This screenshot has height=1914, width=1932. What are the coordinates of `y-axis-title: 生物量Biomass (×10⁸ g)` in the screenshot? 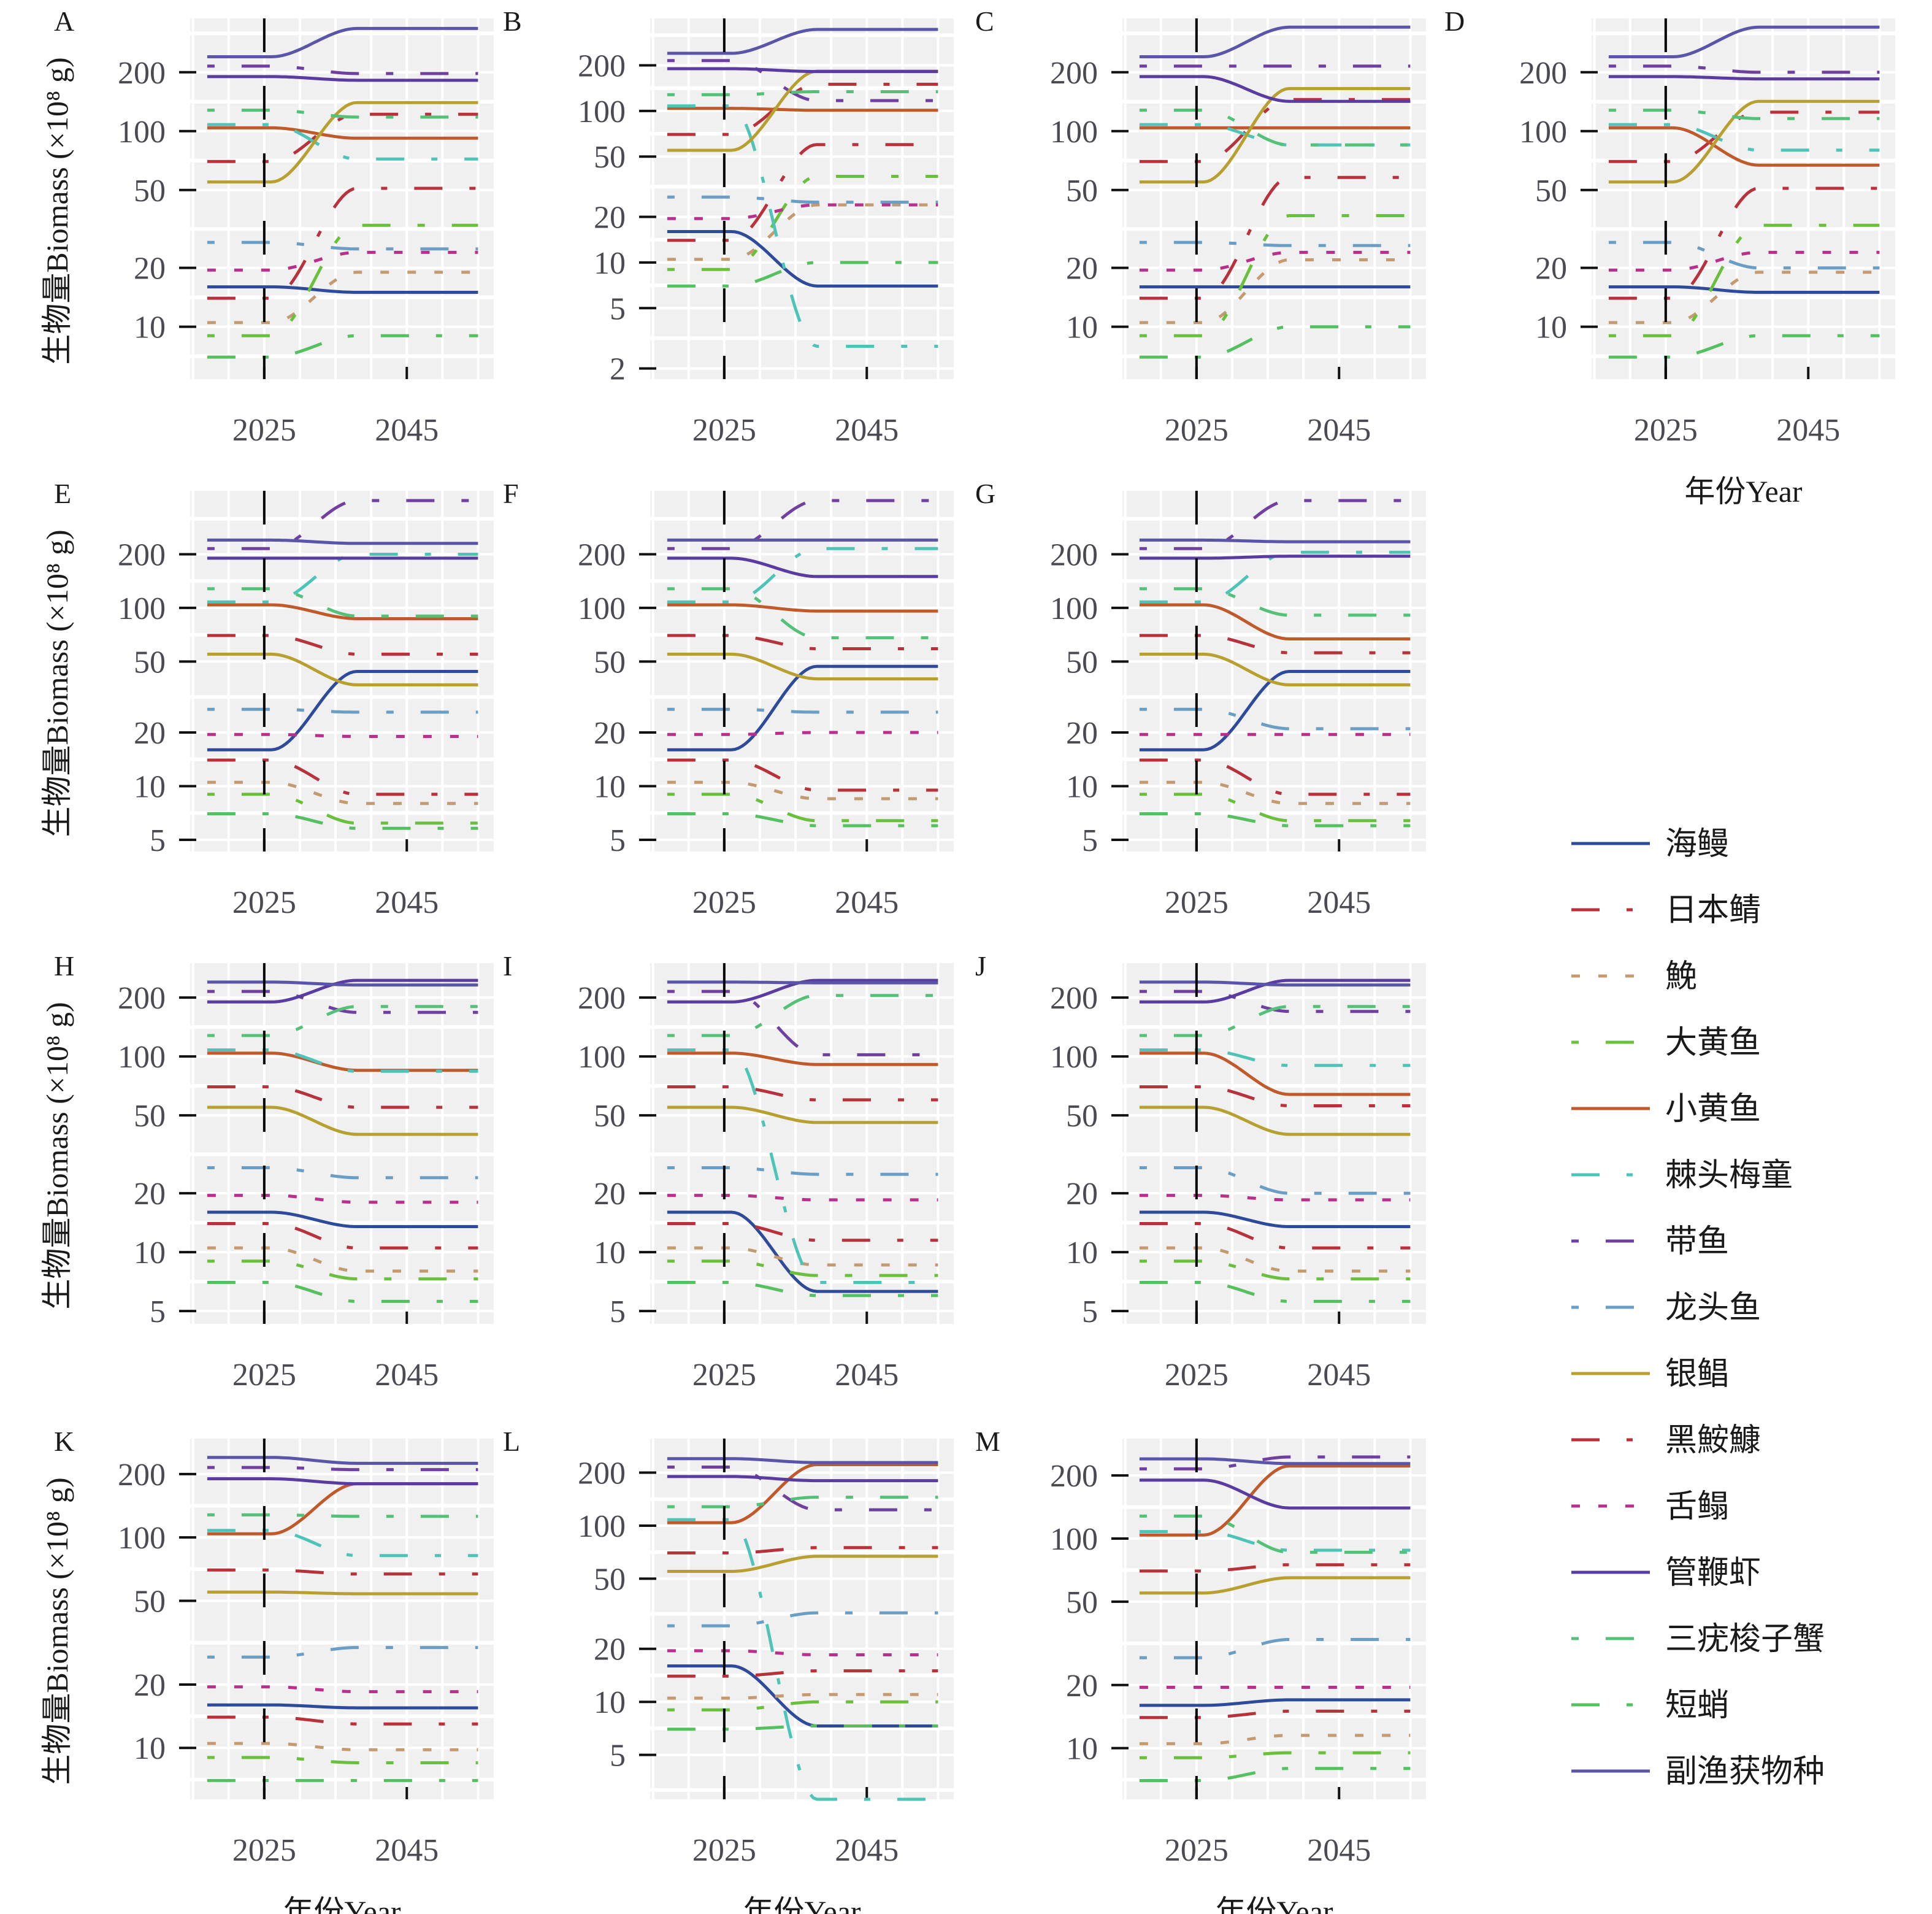 It's located at (57, 683).